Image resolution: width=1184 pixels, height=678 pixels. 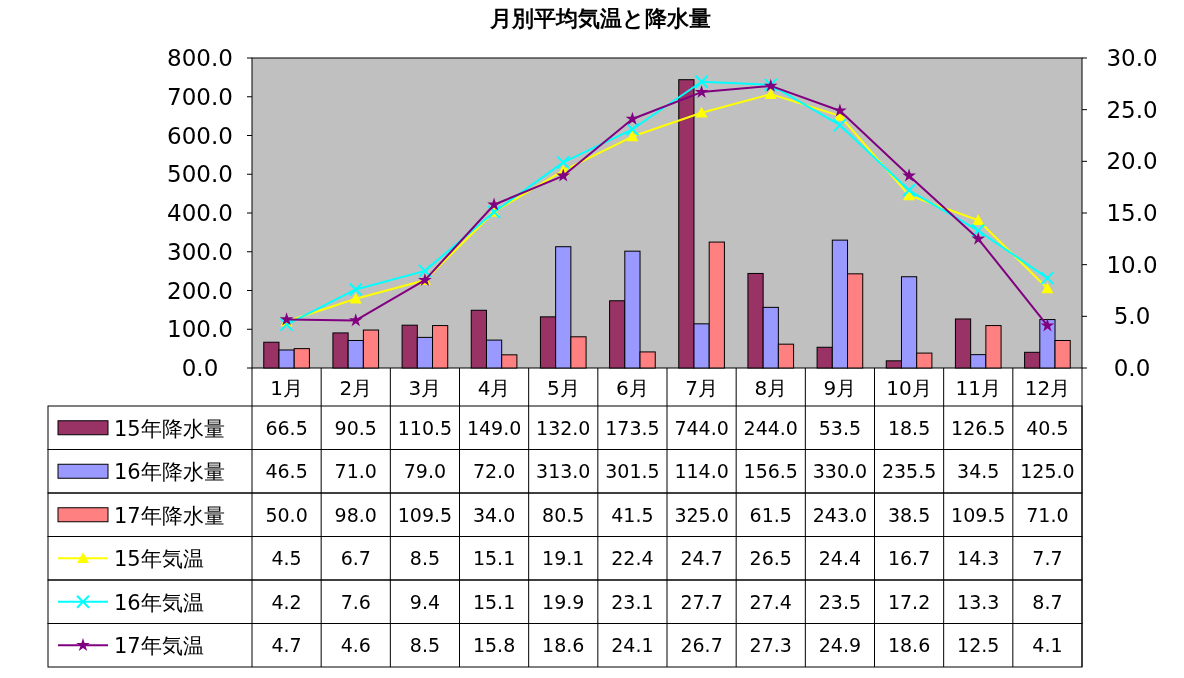 I want to click on data-label: 7.6, so click(x=355, y=601).